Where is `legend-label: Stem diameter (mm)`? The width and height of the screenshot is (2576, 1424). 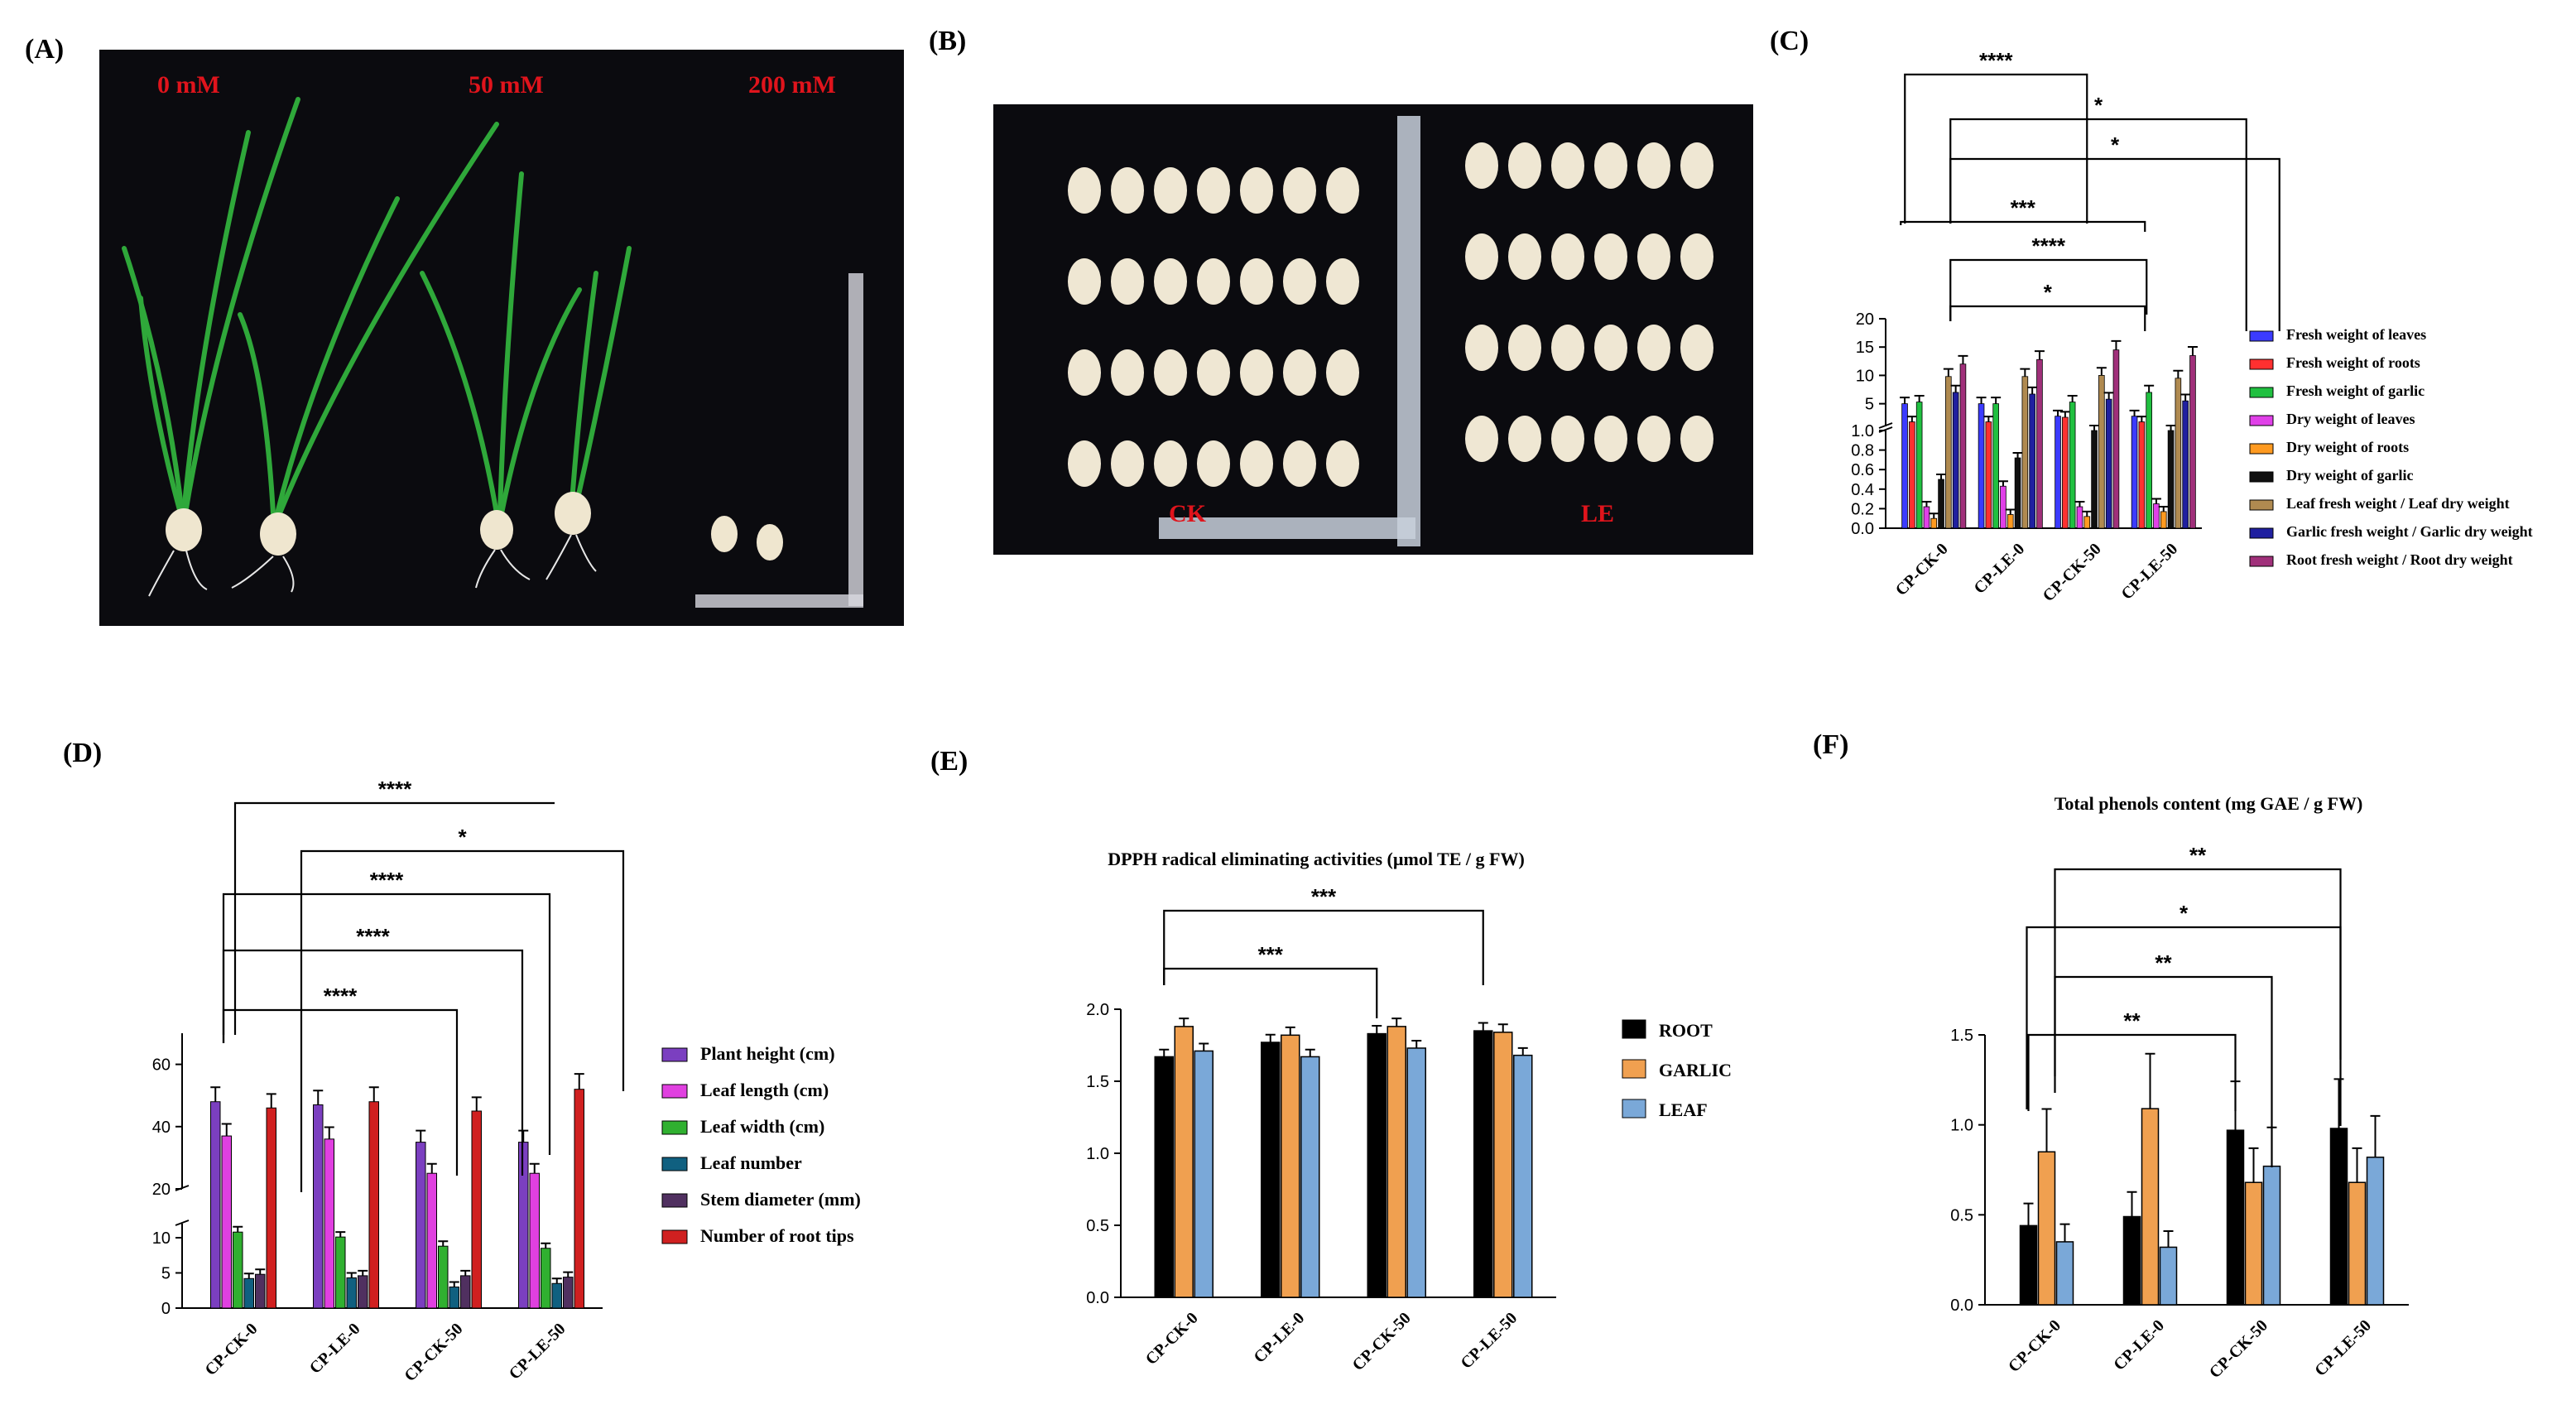 legend-label: Stem diameter (mm) is located at coordinates (780, 1199).